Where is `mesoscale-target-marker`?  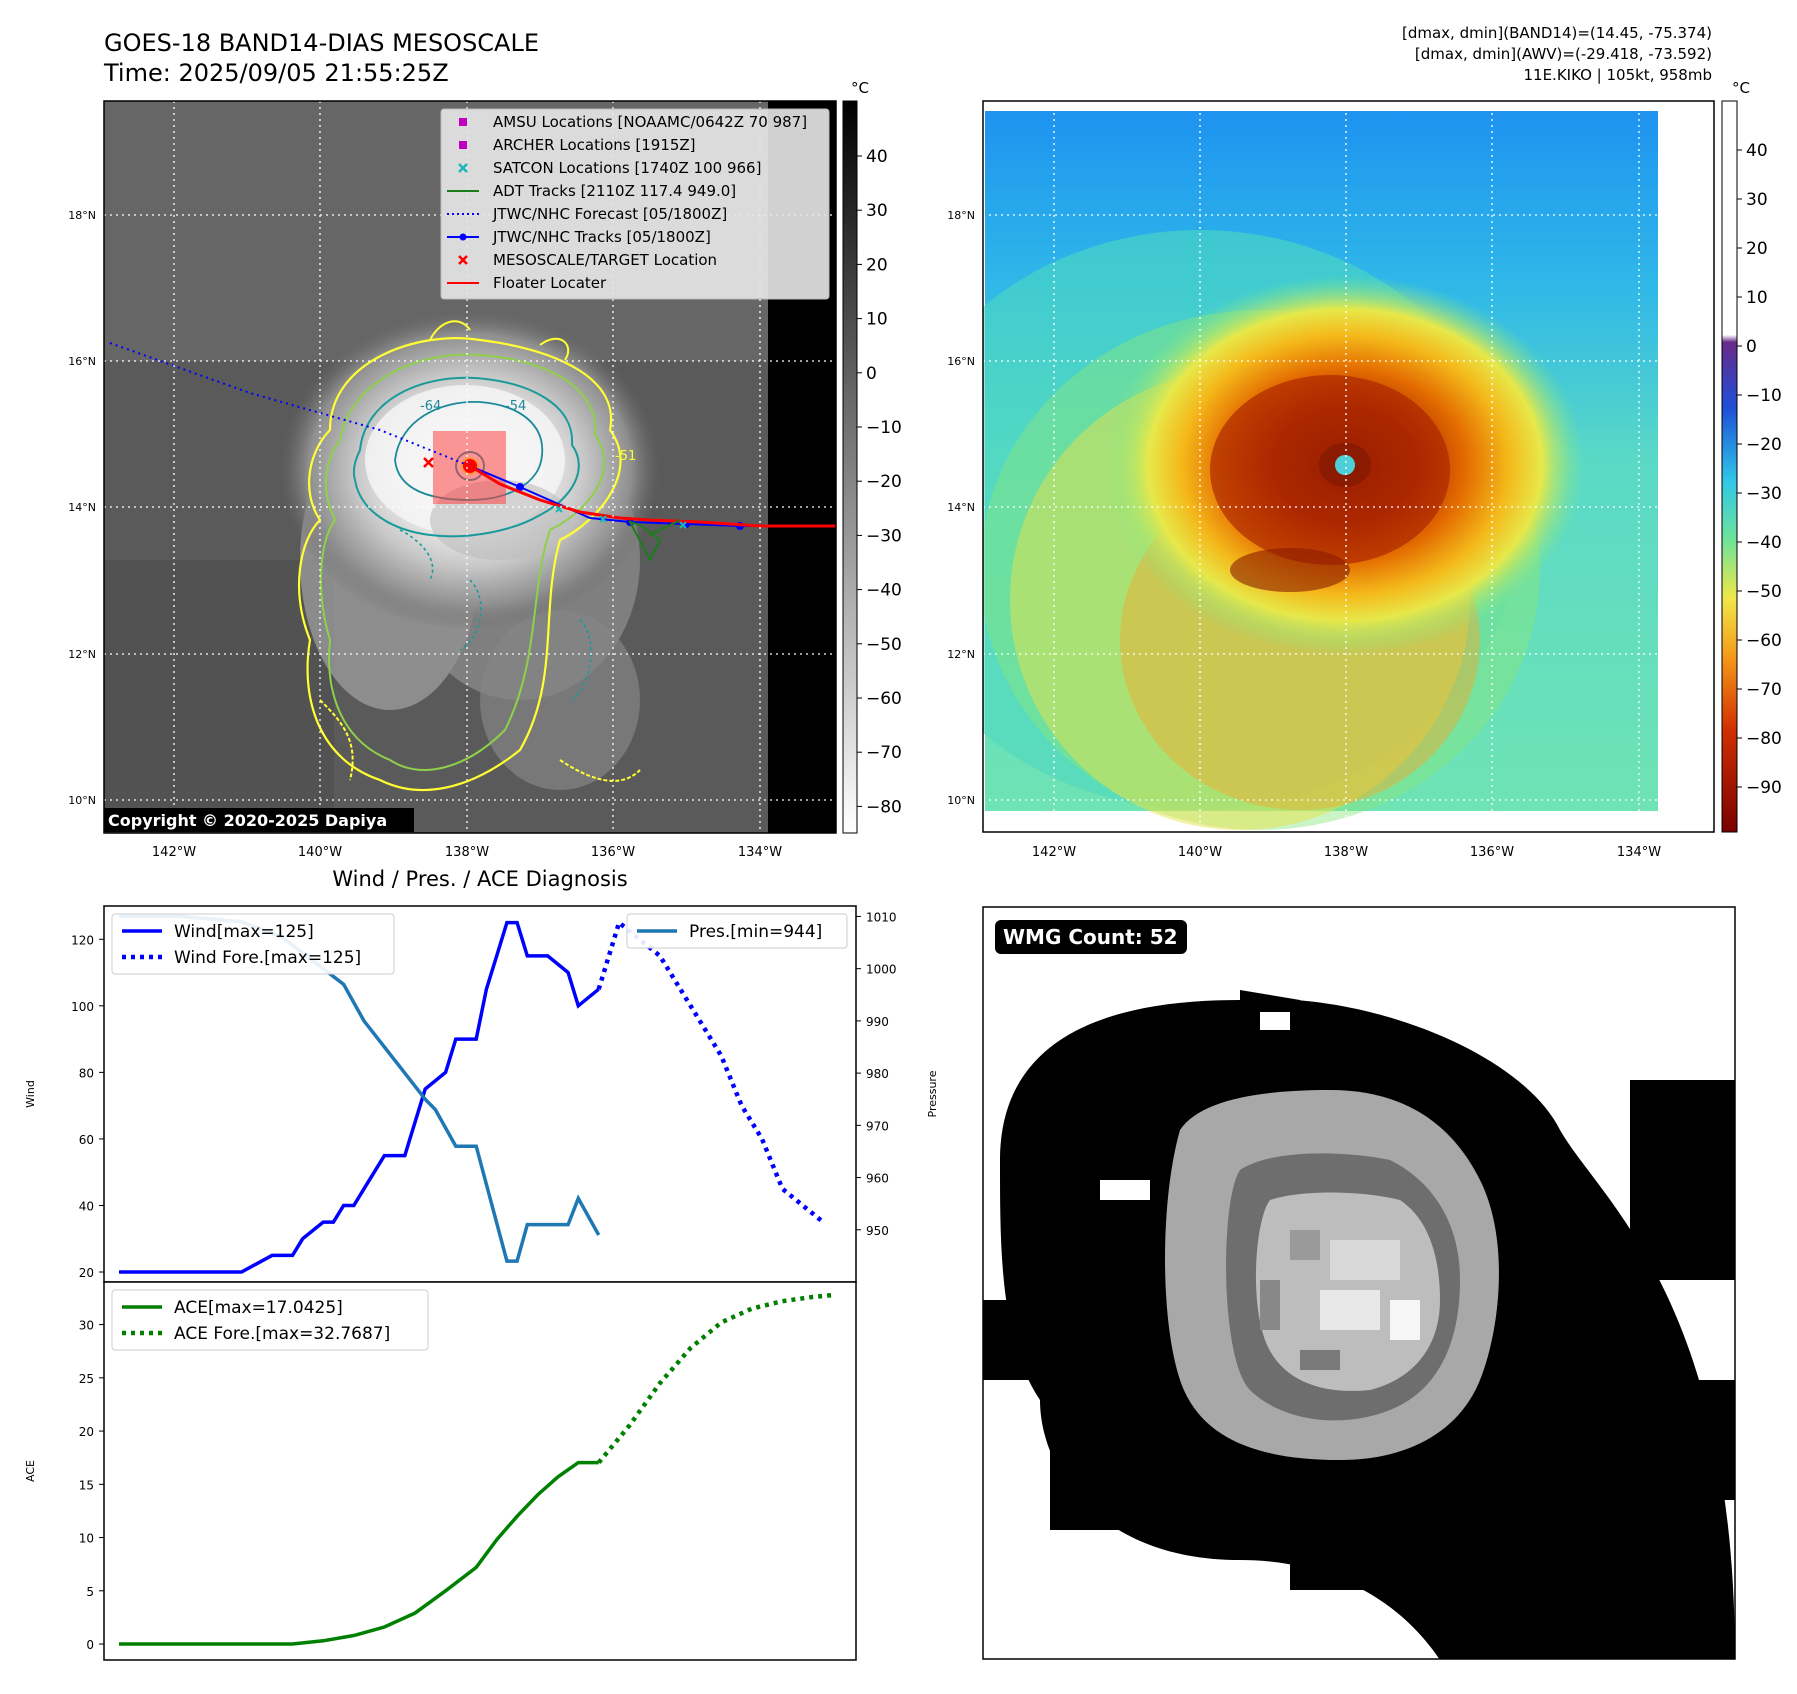 mesoscale-target-marker is located at coordinates (428, 462).